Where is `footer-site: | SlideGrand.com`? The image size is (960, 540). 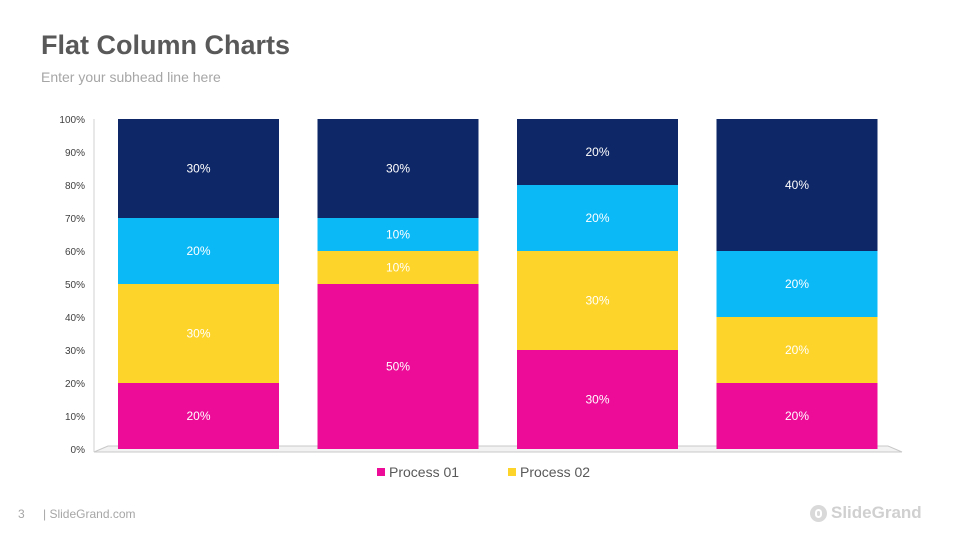
footer-site: | SlideGrand.com is located at coordinates (89, 514).